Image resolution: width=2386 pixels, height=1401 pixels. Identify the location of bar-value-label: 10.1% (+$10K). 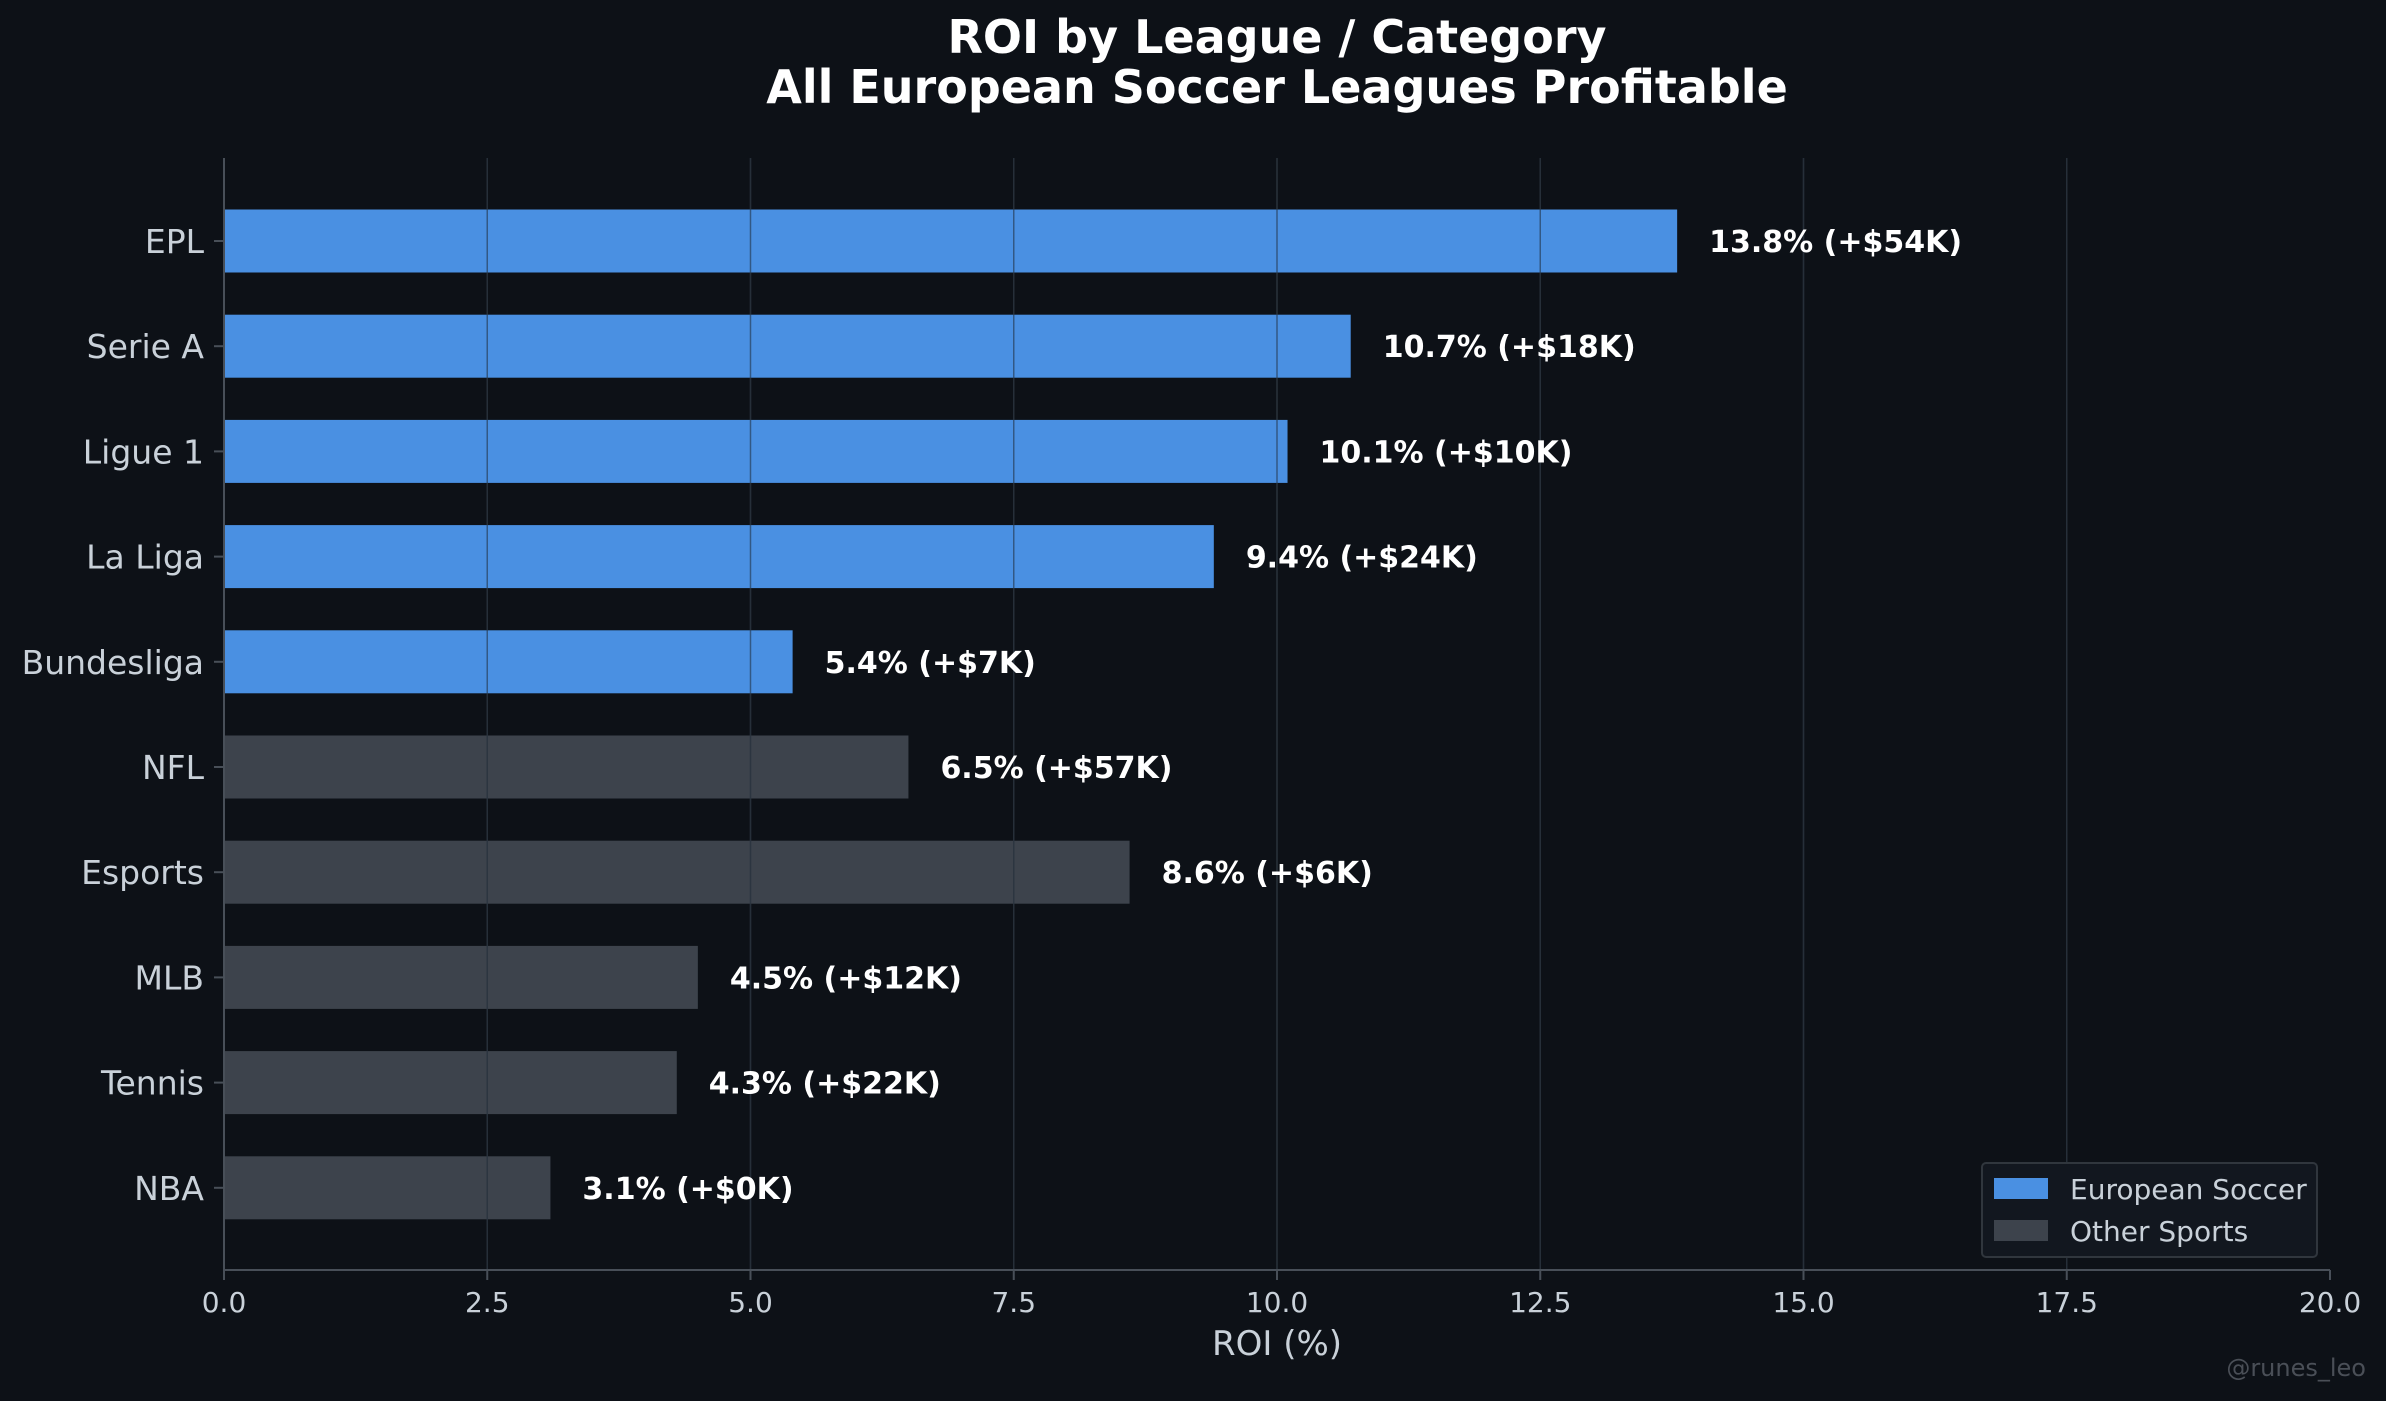
(1446, 452).